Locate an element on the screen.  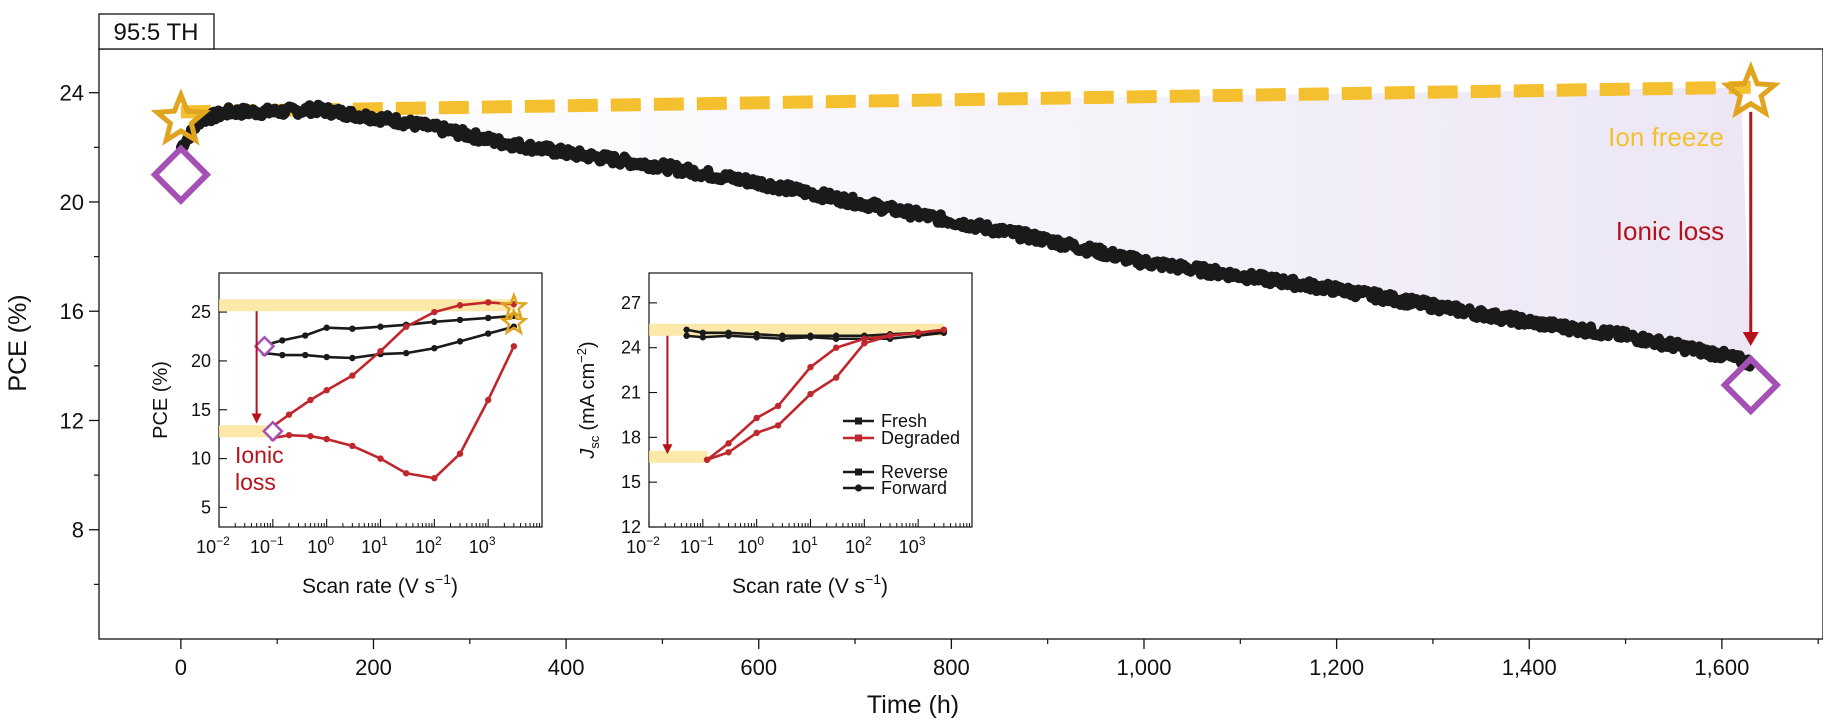
main-y-tick-label: 16 is located at coordinates (72, 311).